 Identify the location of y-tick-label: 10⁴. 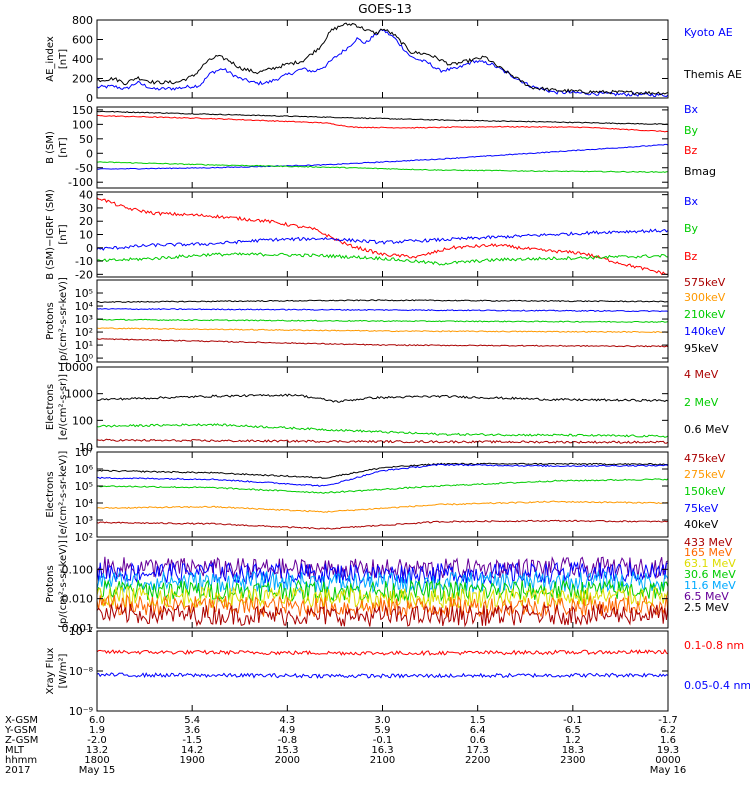
(84, 306).